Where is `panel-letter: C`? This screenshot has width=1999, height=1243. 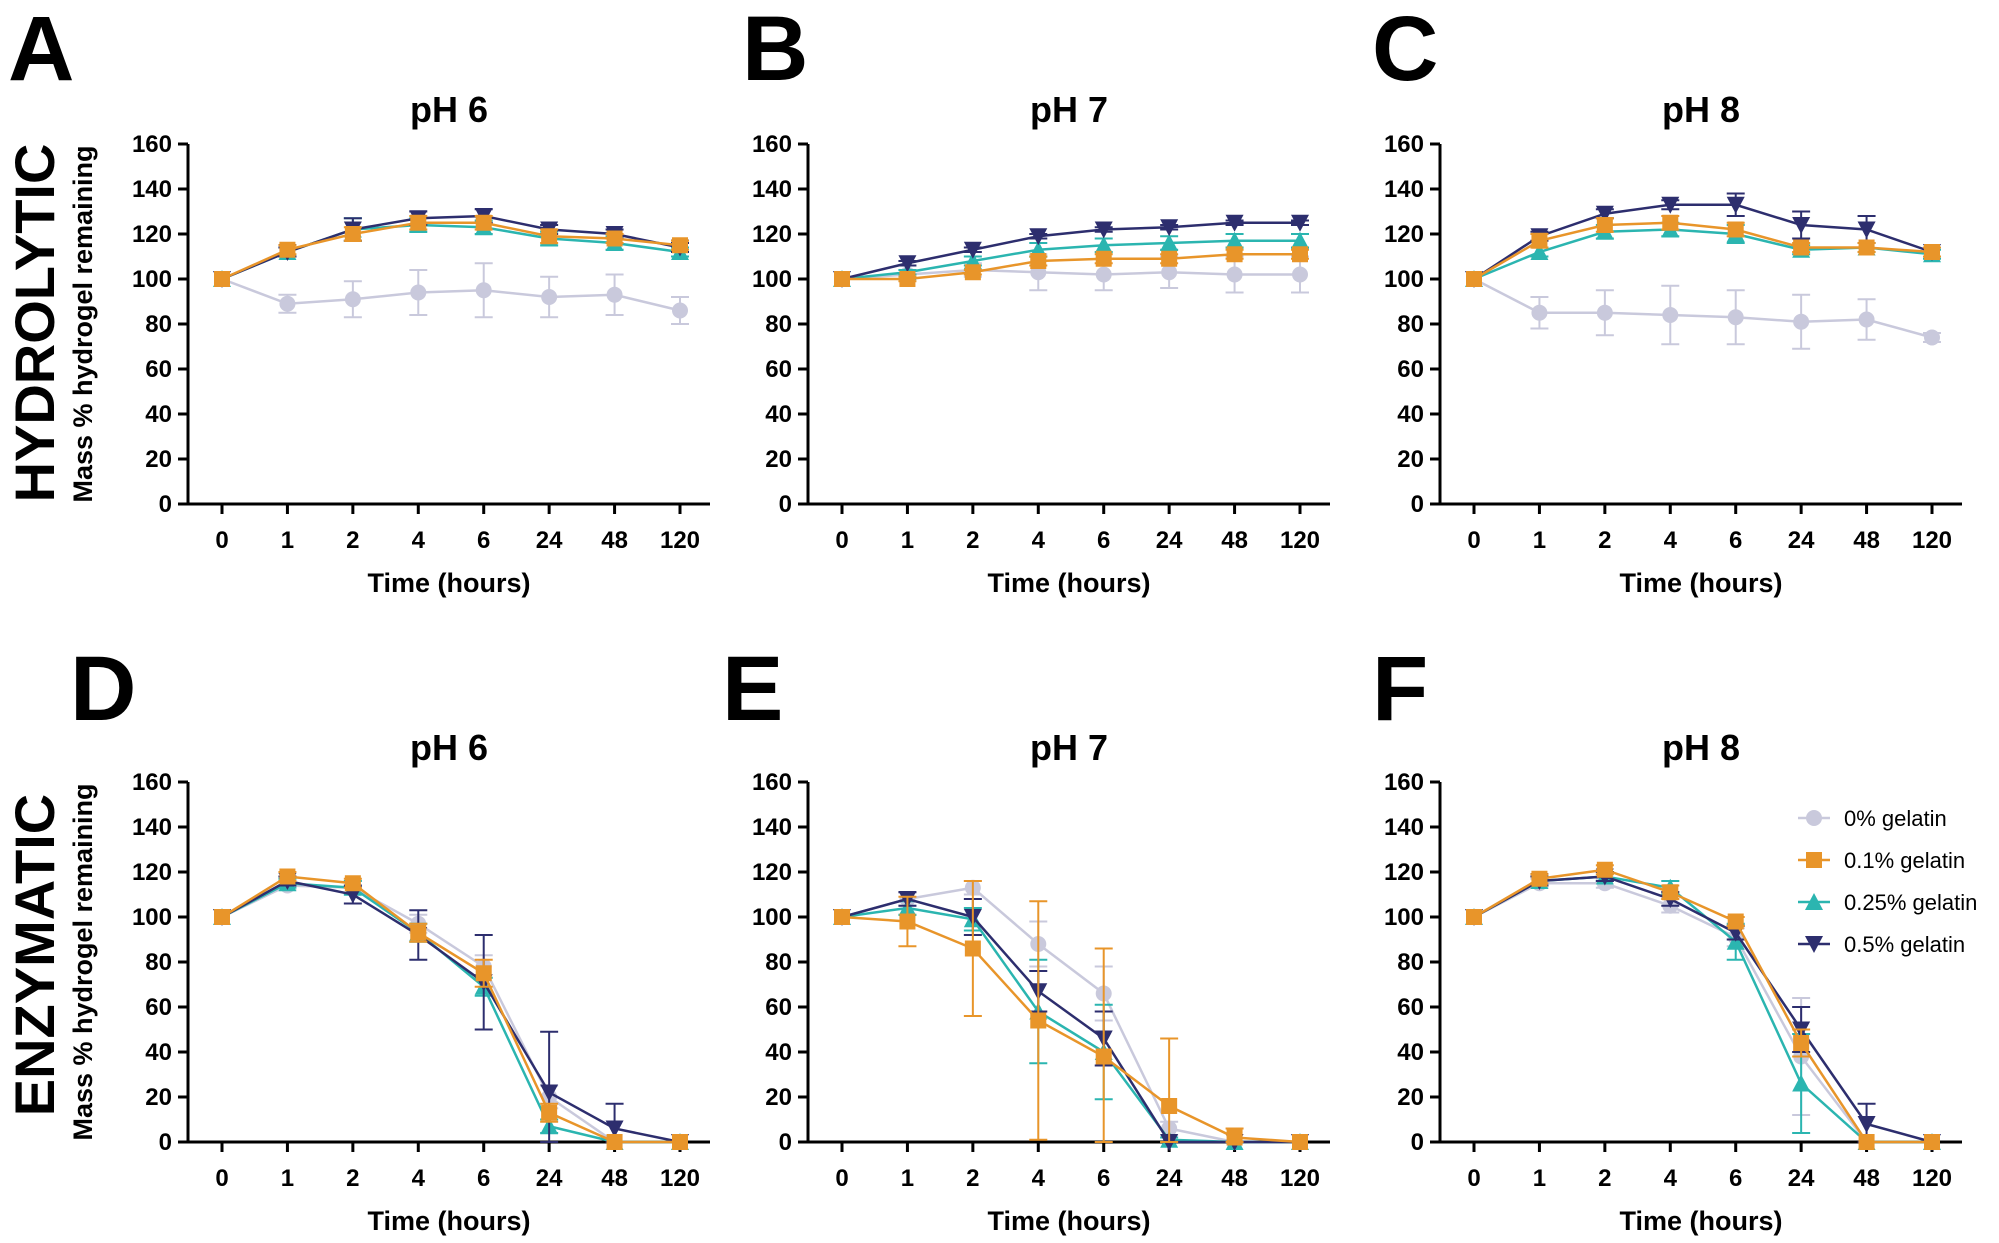
panel-letter: C is located at coordinates (1405, 50).